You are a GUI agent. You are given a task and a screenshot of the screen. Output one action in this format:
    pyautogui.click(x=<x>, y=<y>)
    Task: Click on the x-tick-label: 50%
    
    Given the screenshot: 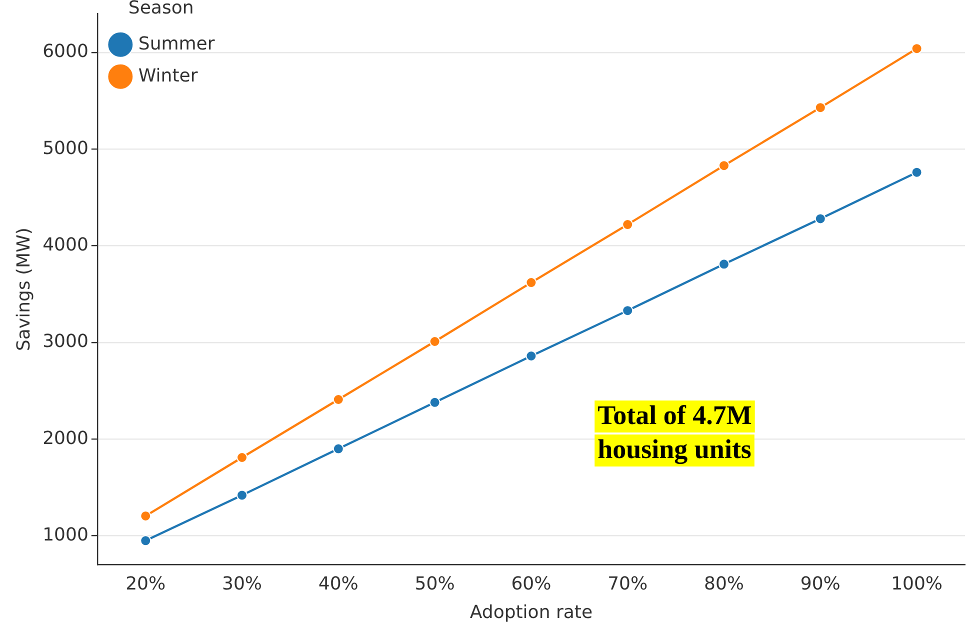 What is the action you would take?
    pyautogui.click(x=434, y=583)
    